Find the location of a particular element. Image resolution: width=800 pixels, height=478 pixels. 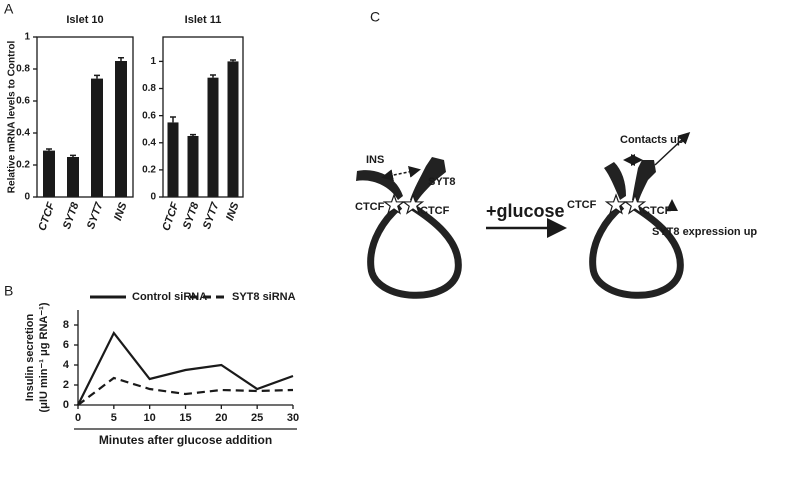

y-tick-label: 4 is located at coordinates (66, 365).